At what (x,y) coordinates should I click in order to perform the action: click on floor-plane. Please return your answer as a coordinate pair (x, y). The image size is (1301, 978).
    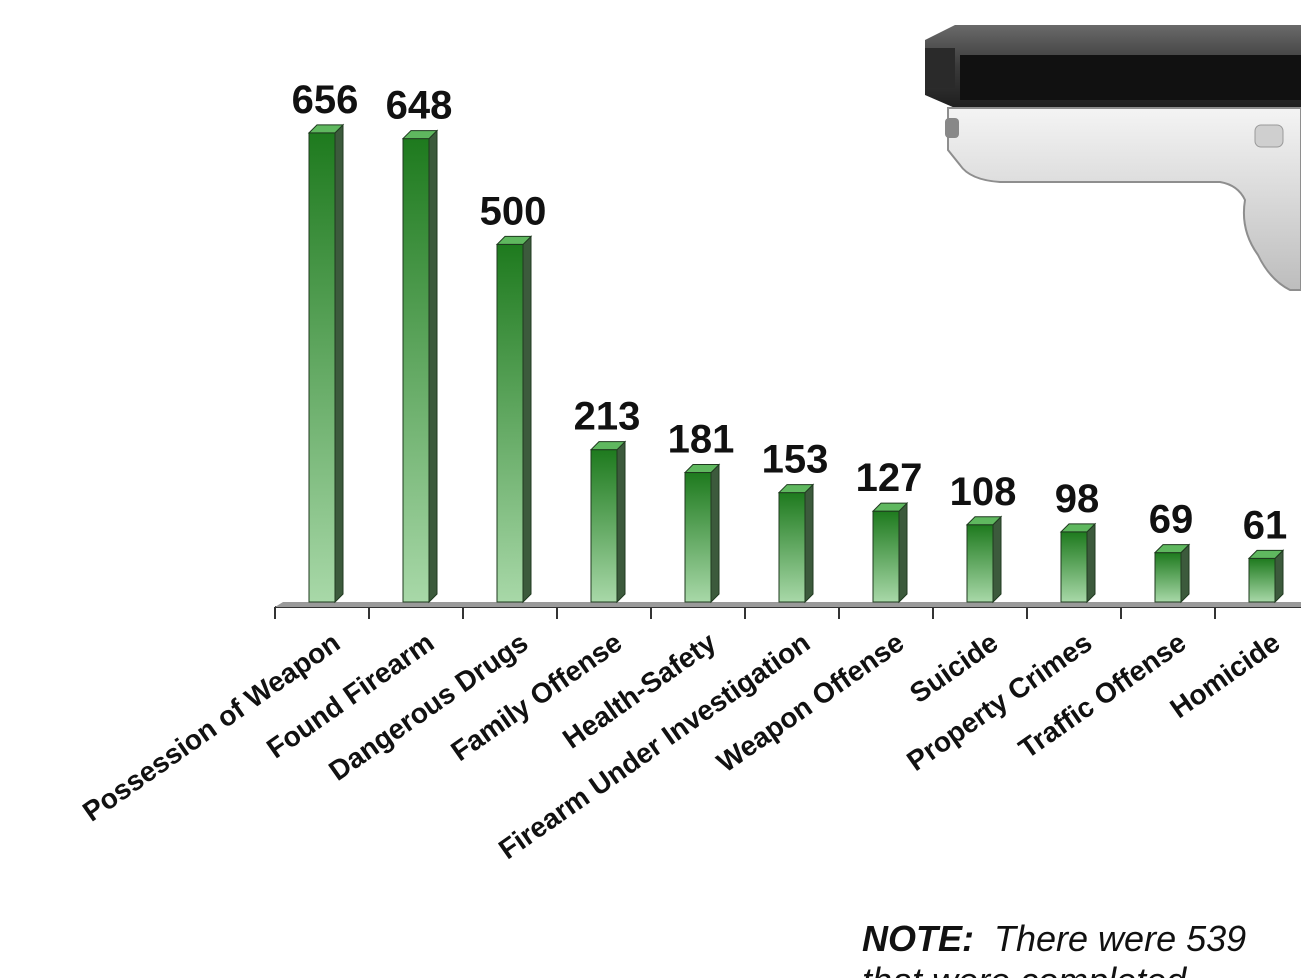
    Looking at the image, I should click on (788, 604).